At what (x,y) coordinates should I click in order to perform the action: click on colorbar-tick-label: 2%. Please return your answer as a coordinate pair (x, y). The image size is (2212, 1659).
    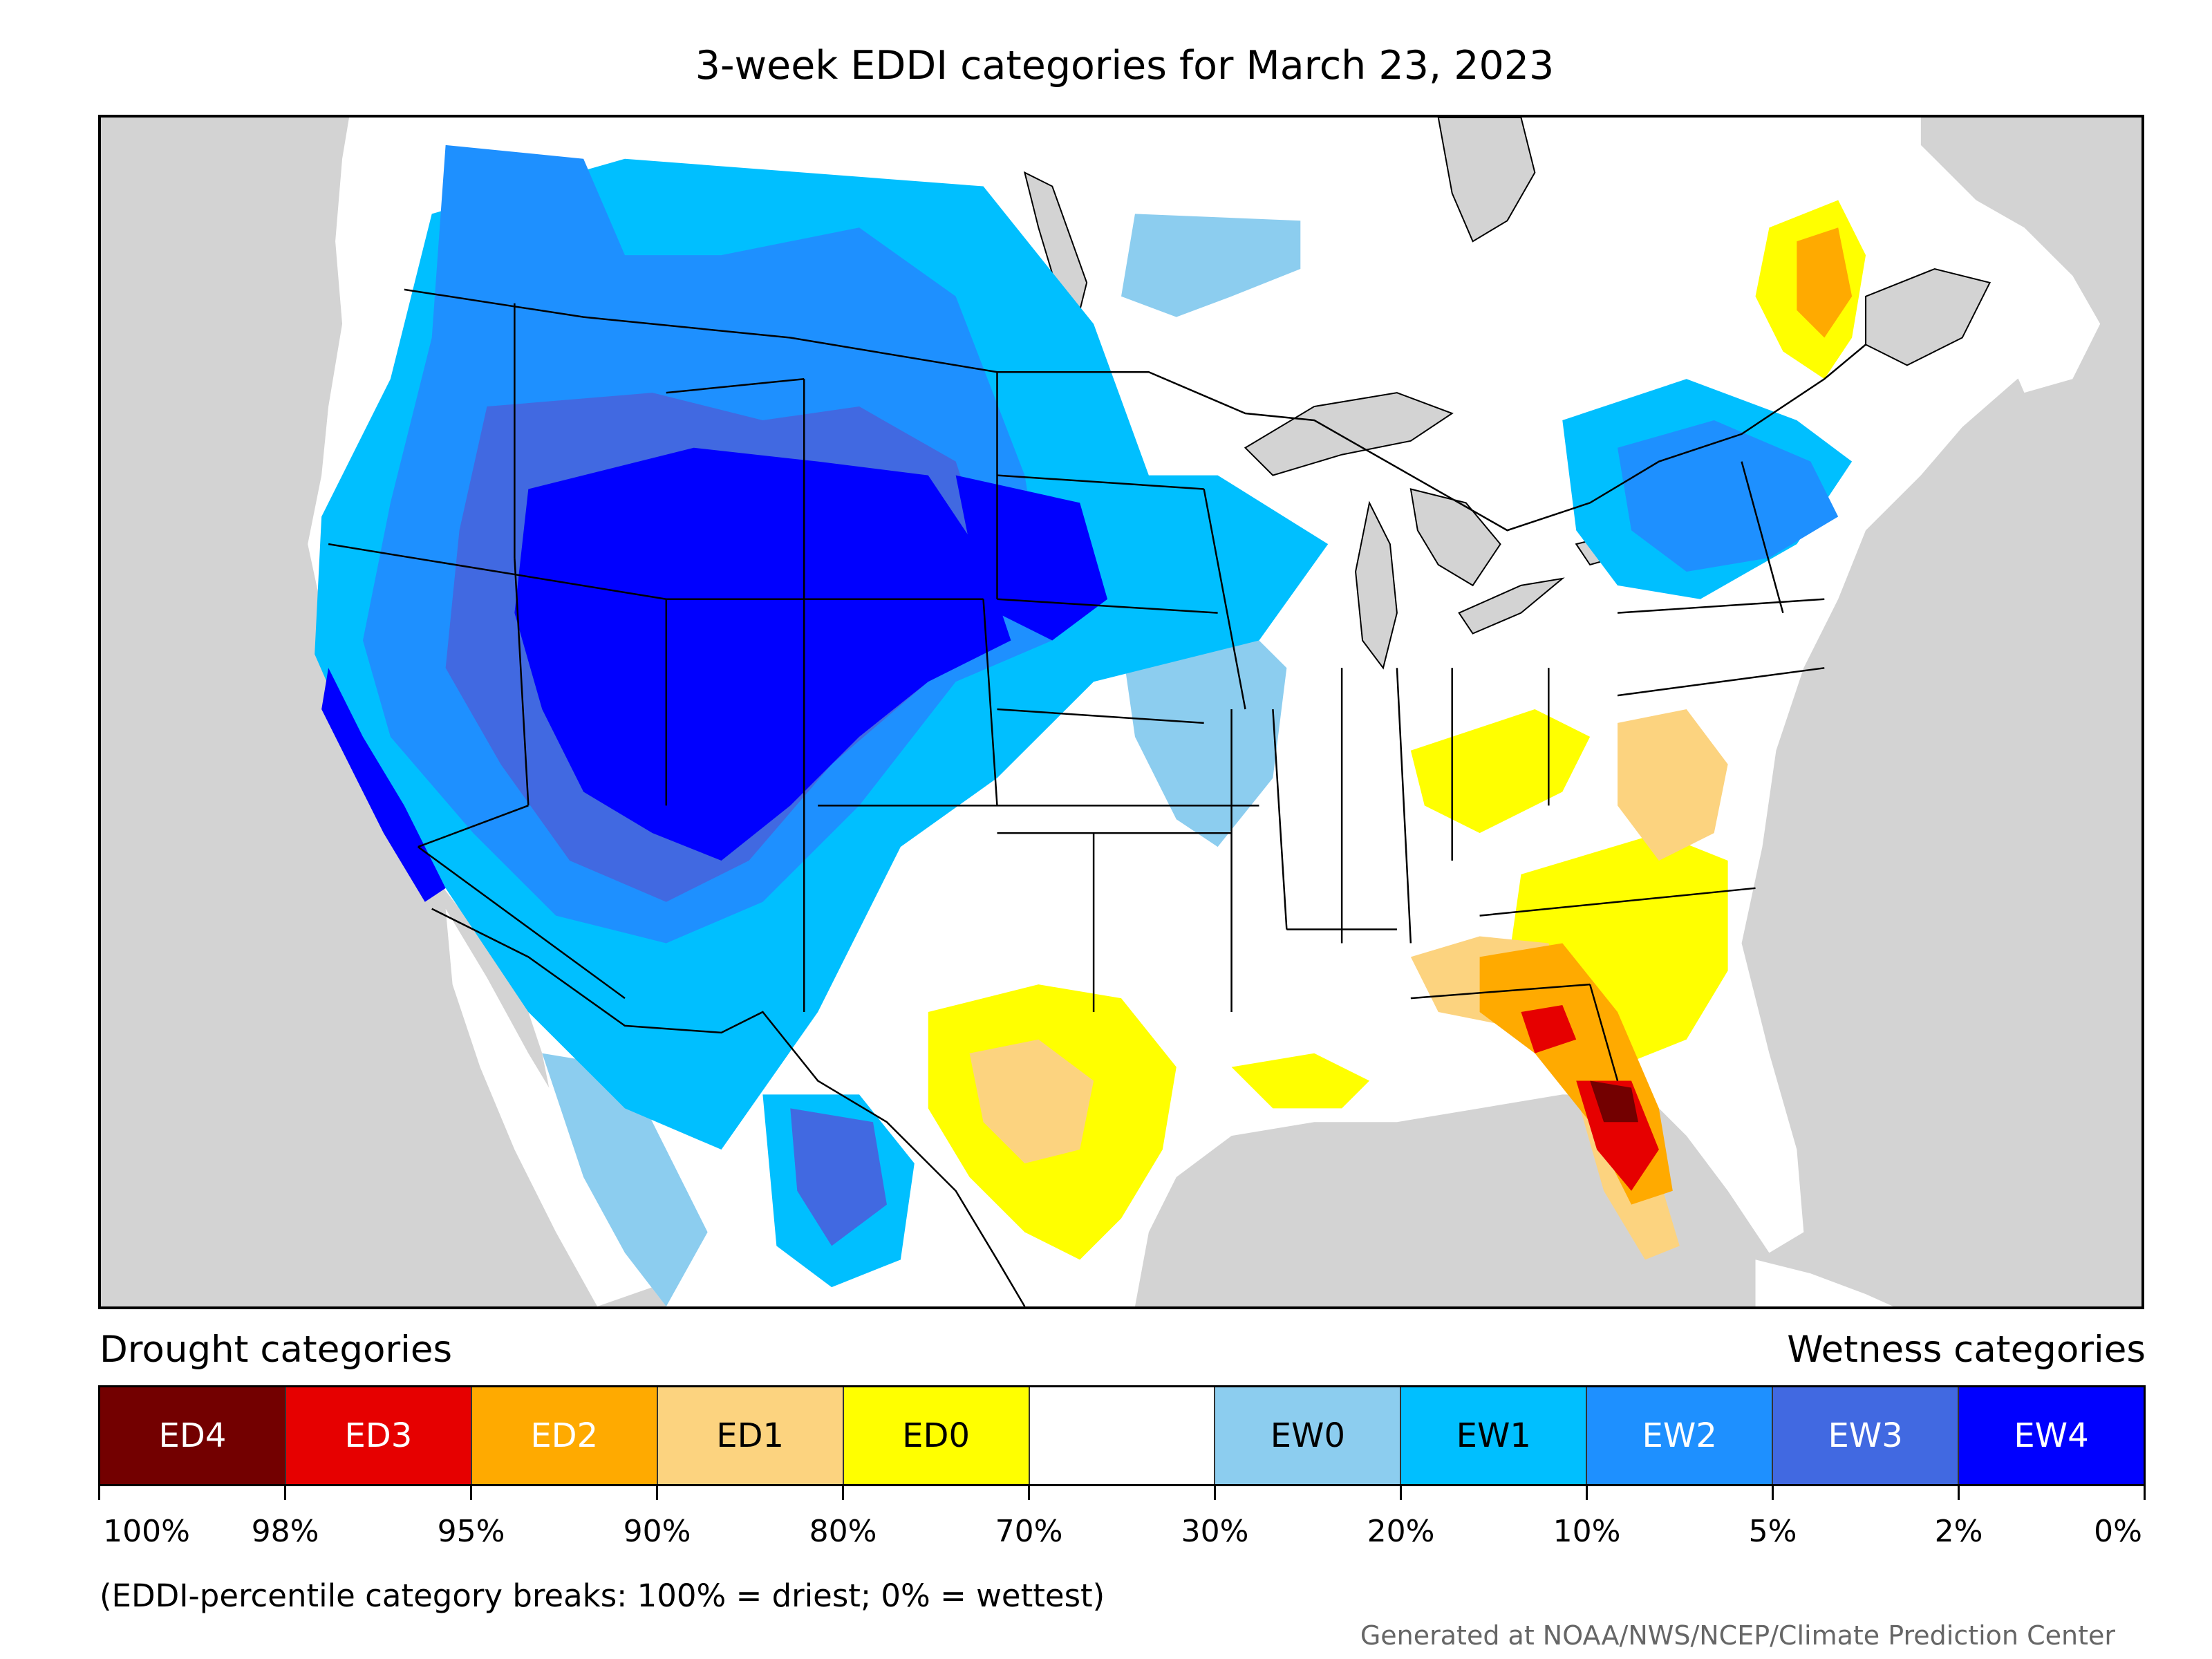
    Looking at the image, I should click on (1958, 1531).